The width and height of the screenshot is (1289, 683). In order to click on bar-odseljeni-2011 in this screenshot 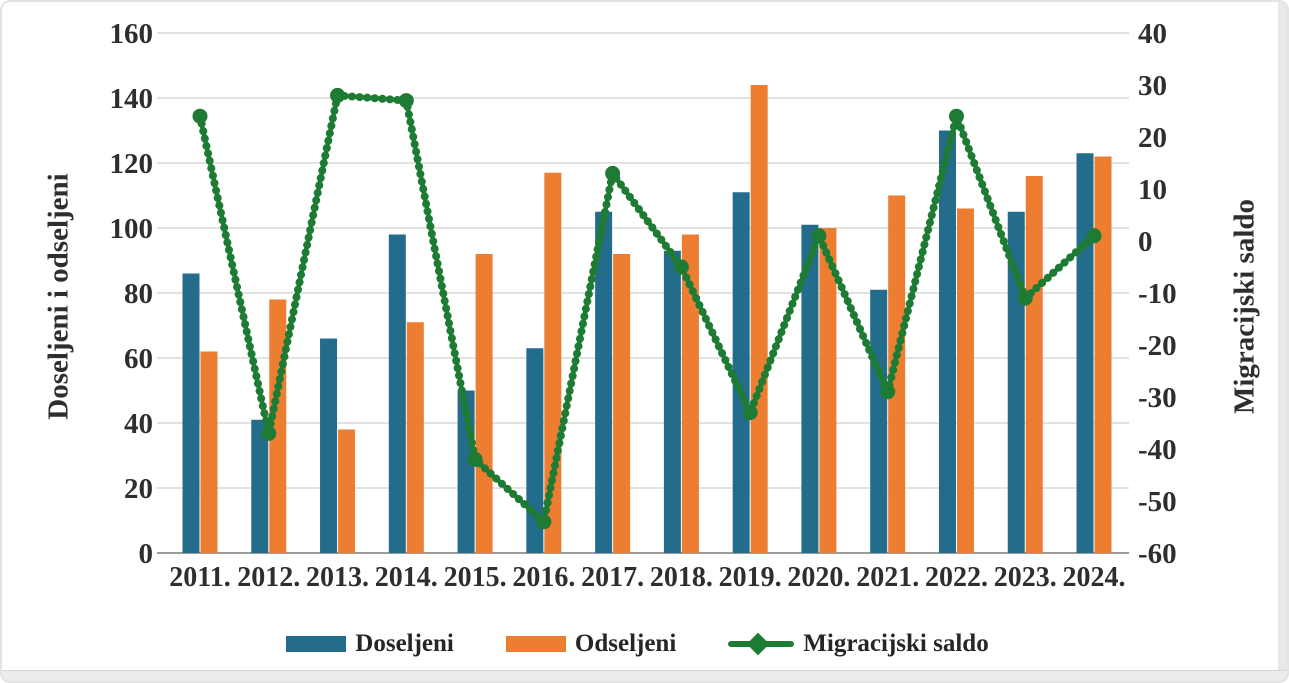, I will do `click(209, 452)`.